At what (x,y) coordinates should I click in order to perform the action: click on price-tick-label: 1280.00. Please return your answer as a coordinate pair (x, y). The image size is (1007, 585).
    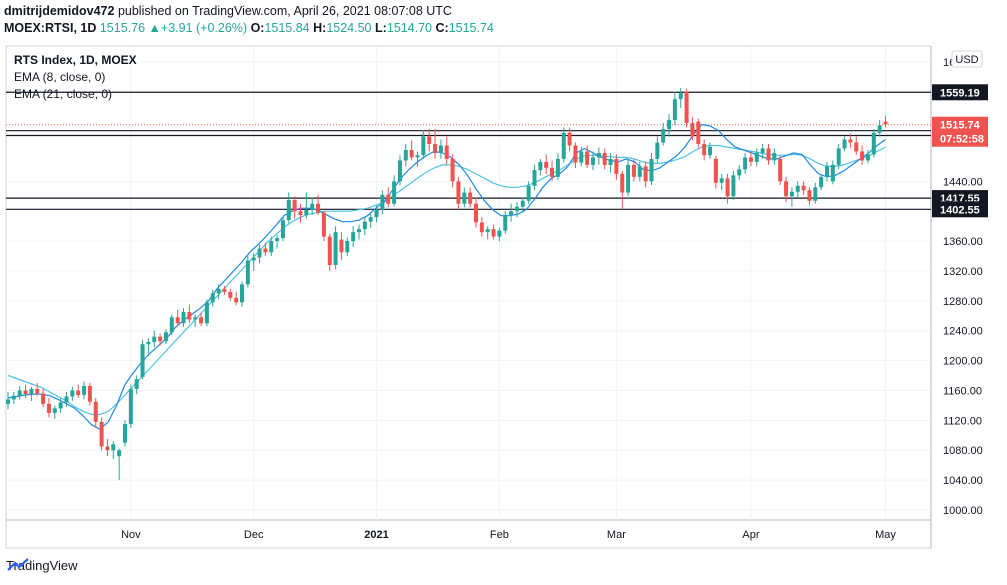
    Looking at the image, I should click on (963, 302).